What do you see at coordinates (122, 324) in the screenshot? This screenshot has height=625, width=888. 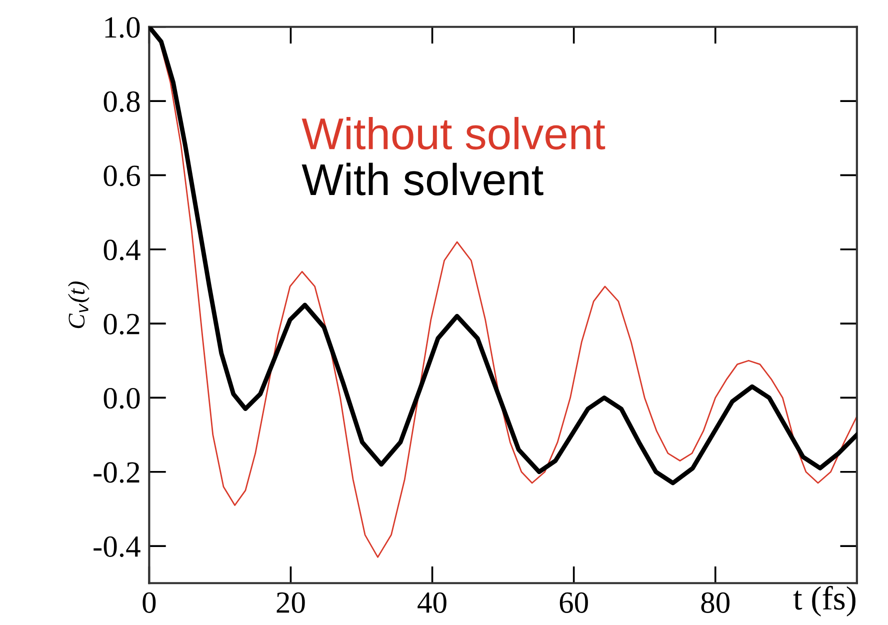 I see `y-tick-label: 0.2` at bounding box center [122, 324].